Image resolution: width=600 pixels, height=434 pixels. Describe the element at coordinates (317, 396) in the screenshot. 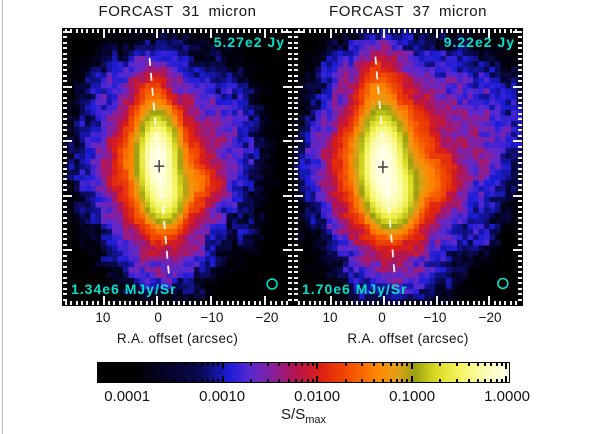

I see `colorbar-tick-label: 0.0100` at that location.